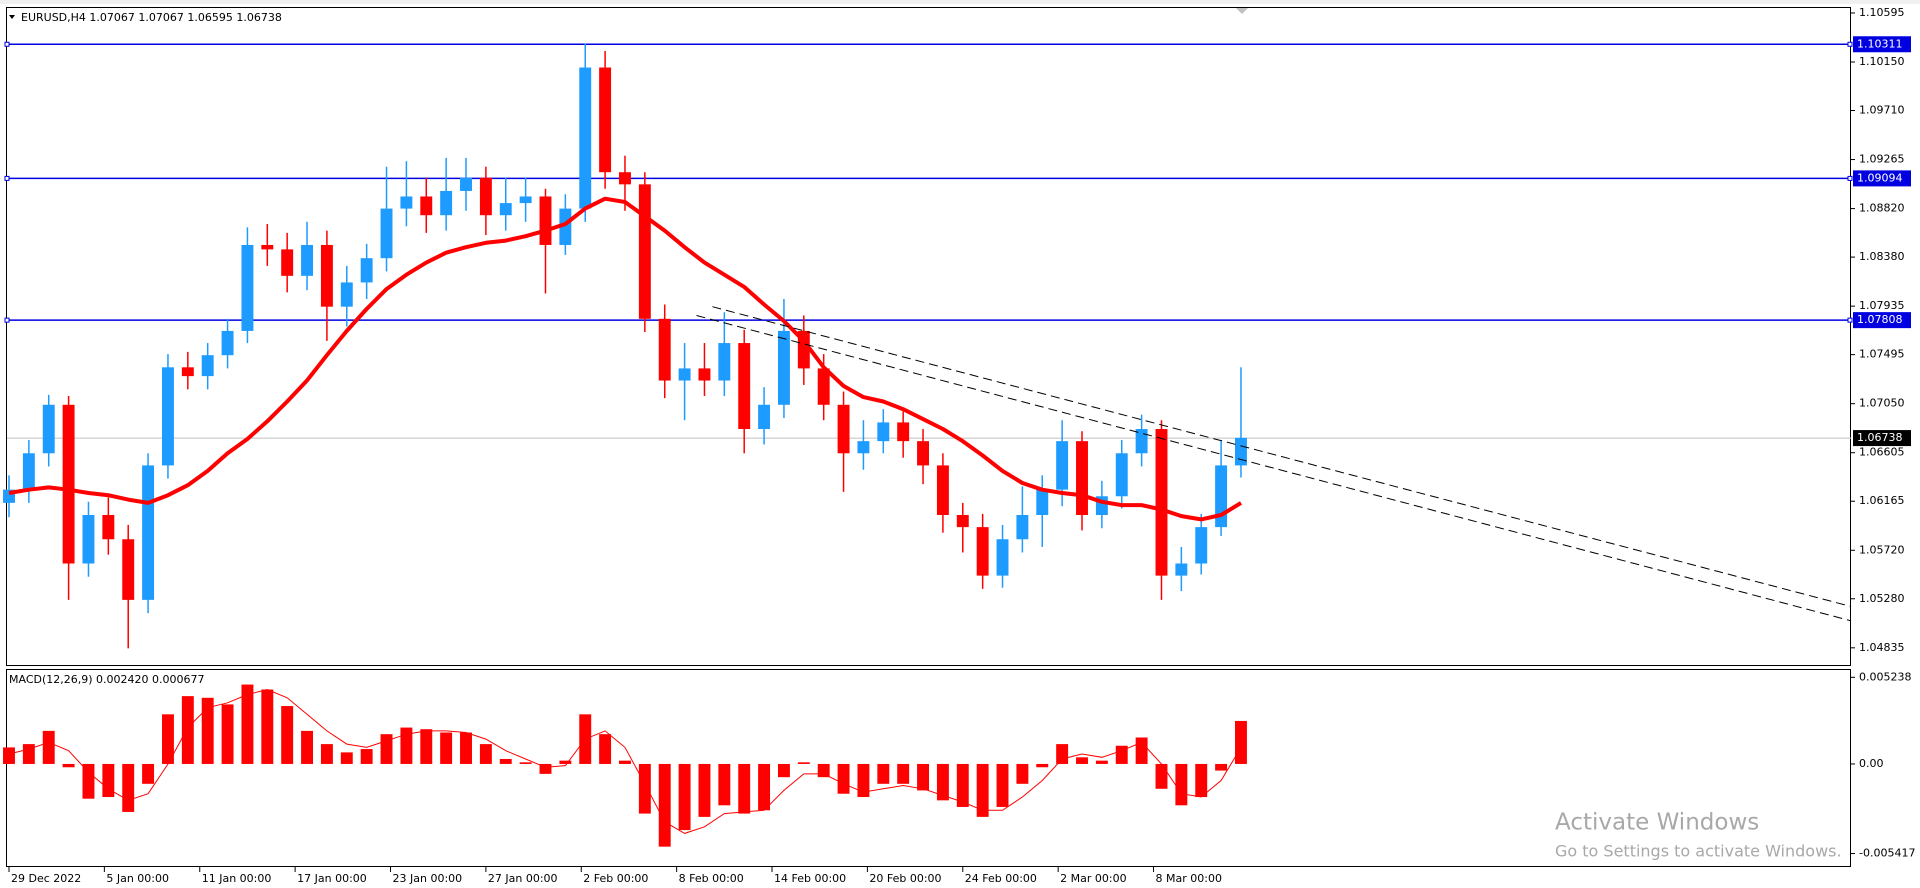 The width and height of the screenshot is (1920, 888). I want to click on y-tick-label: 1.07495, so click(1882, 354).